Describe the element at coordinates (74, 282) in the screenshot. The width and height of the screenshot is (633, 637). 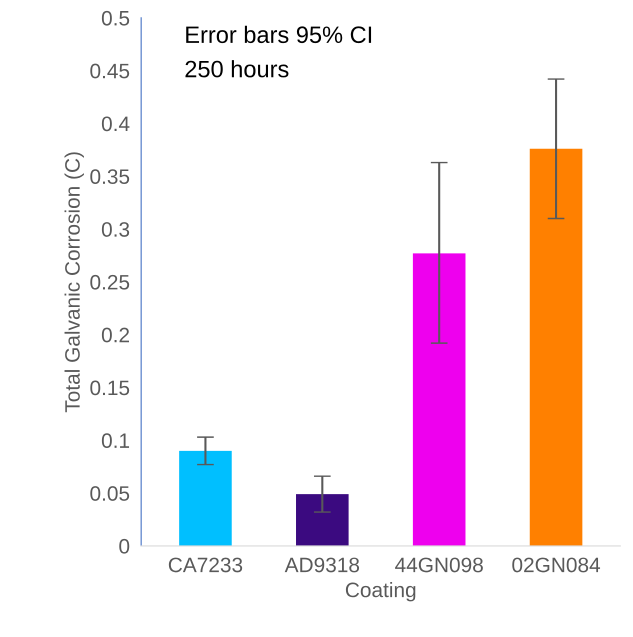
I see `y-axis-title: Total Galvanic Corrosion (C)` at that location.